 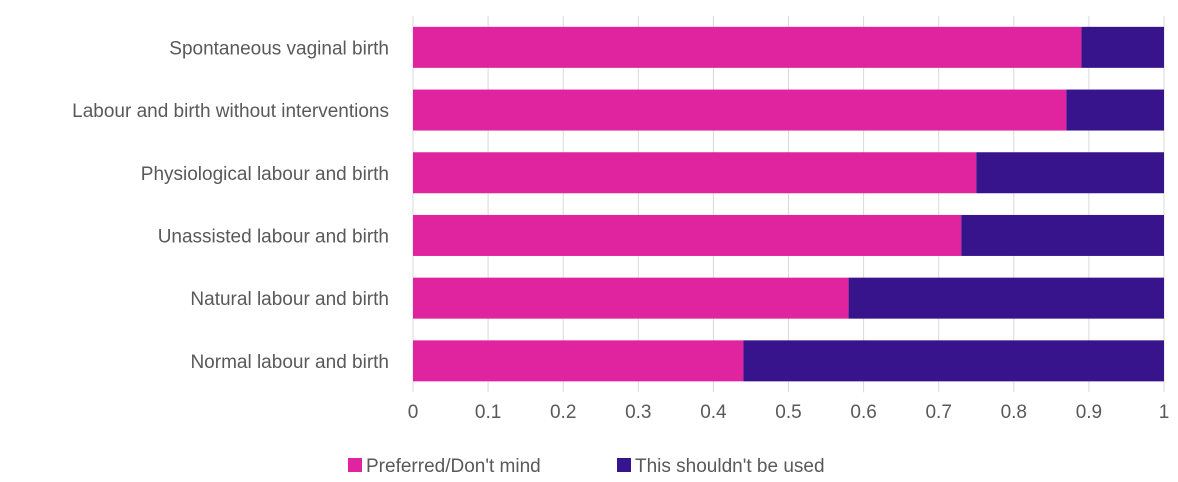 What do you see at coordinates (638, 412) in the screenshot?
I see `x-tick-label: 0.3` at bounding box center [638, 412].